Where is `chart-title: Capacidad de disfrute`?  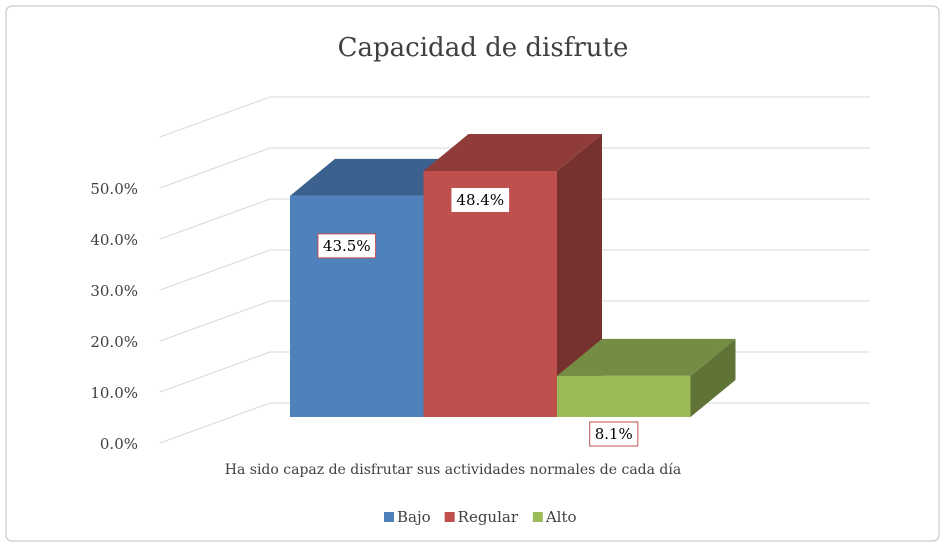
chart-title: Capacidad de disfrute is located at coordinates (483, 48).